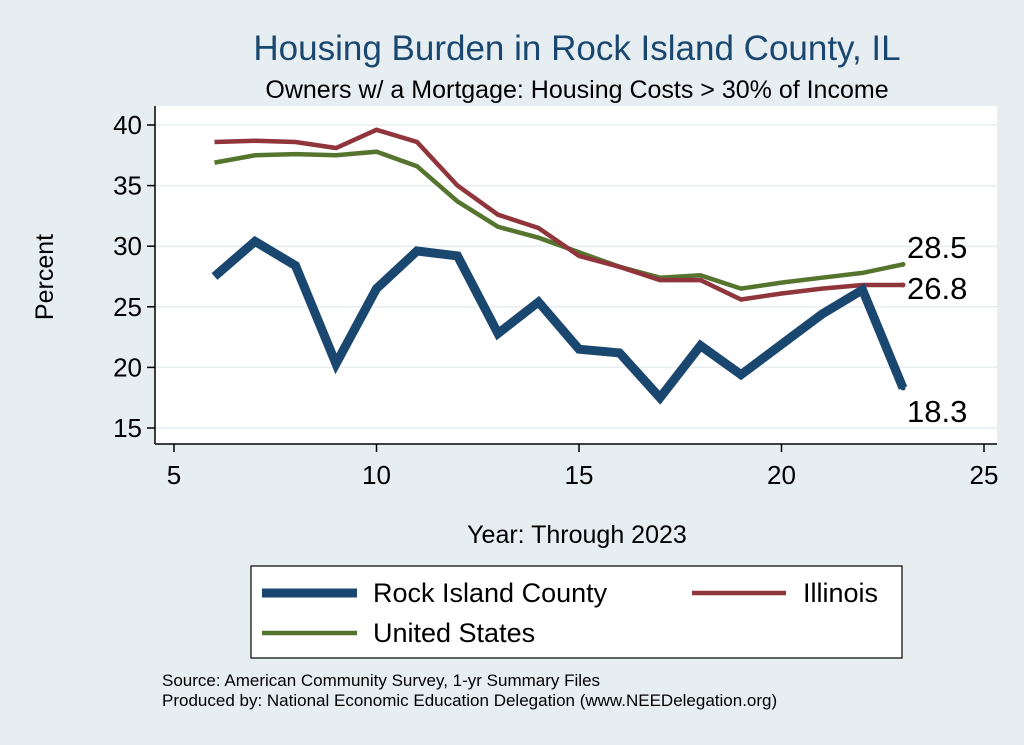  I want to click on y-tick-label: 15, so click(127, 428).